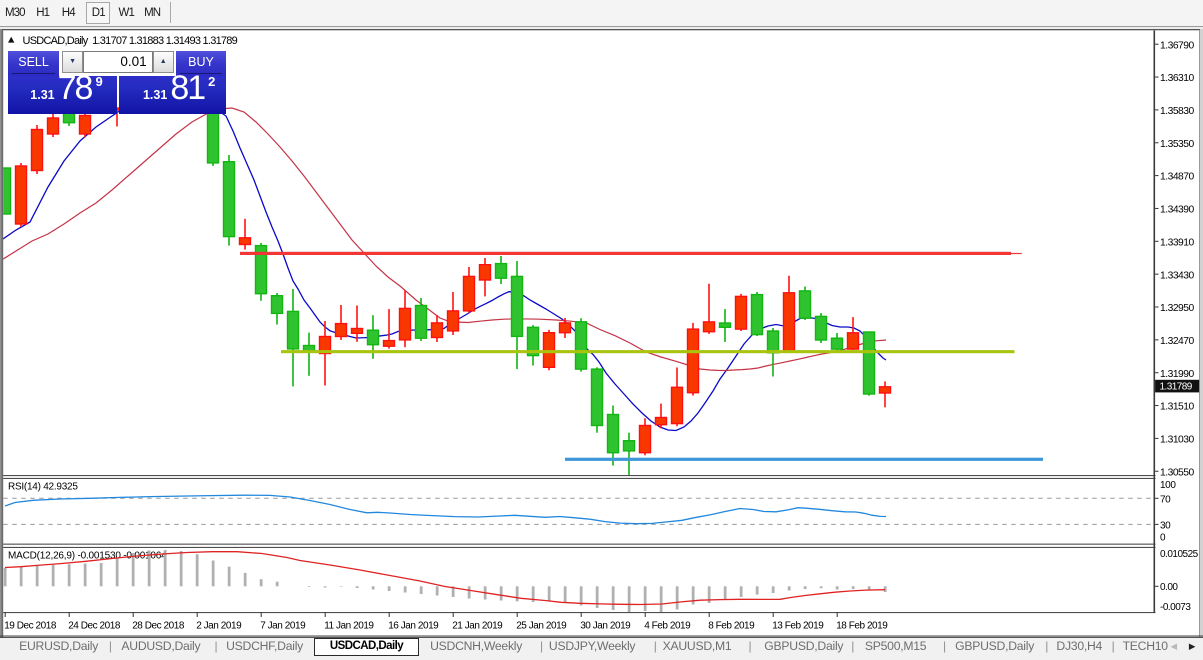 The height and width of the screenshot is (660, 1203). Describe the element at coordinates (1177, 407) in the screenshot. I see `svg-text: 1.31510` at that location.